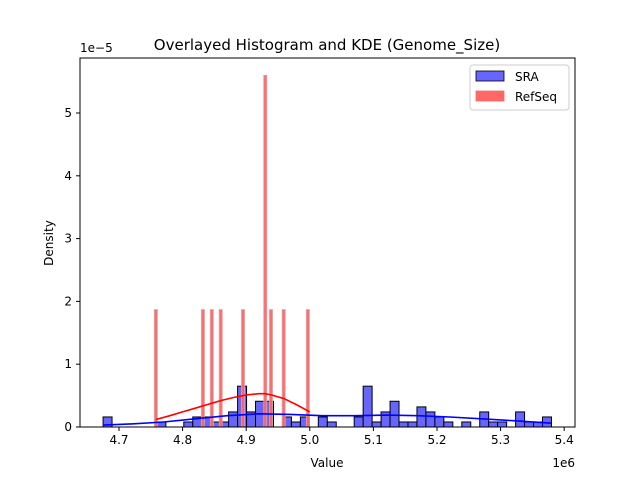 The image size is (640, 480). What do you see at coordinates (68, 427) in the screenshot?
I see `y-tick-label: 0` at bounding box center [68, 427].